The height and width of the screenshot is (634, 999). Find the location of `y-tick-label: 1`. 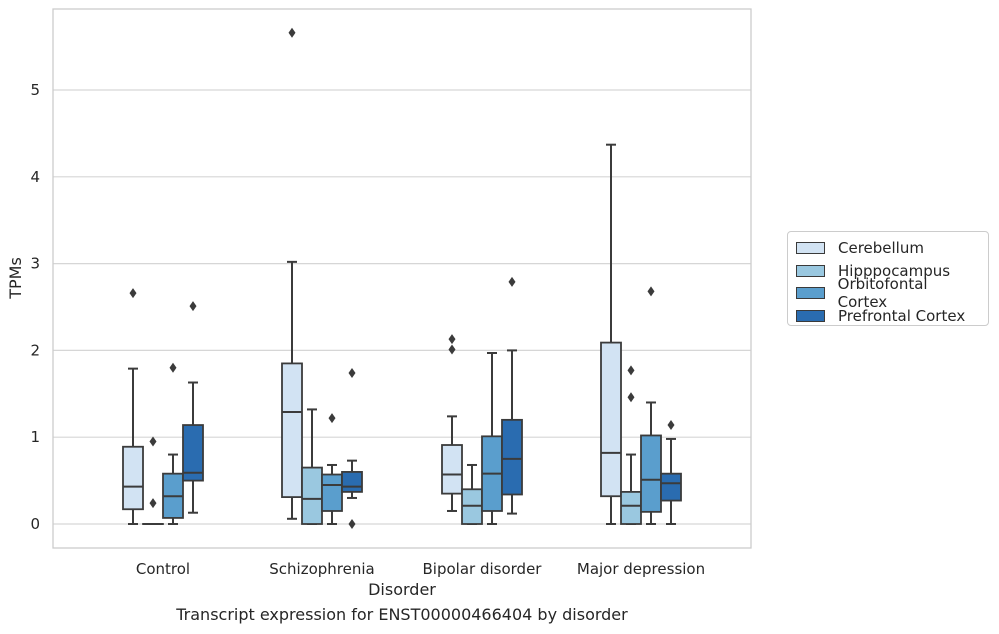

y-tick-label: 1 is located at coordinates (35, 437).